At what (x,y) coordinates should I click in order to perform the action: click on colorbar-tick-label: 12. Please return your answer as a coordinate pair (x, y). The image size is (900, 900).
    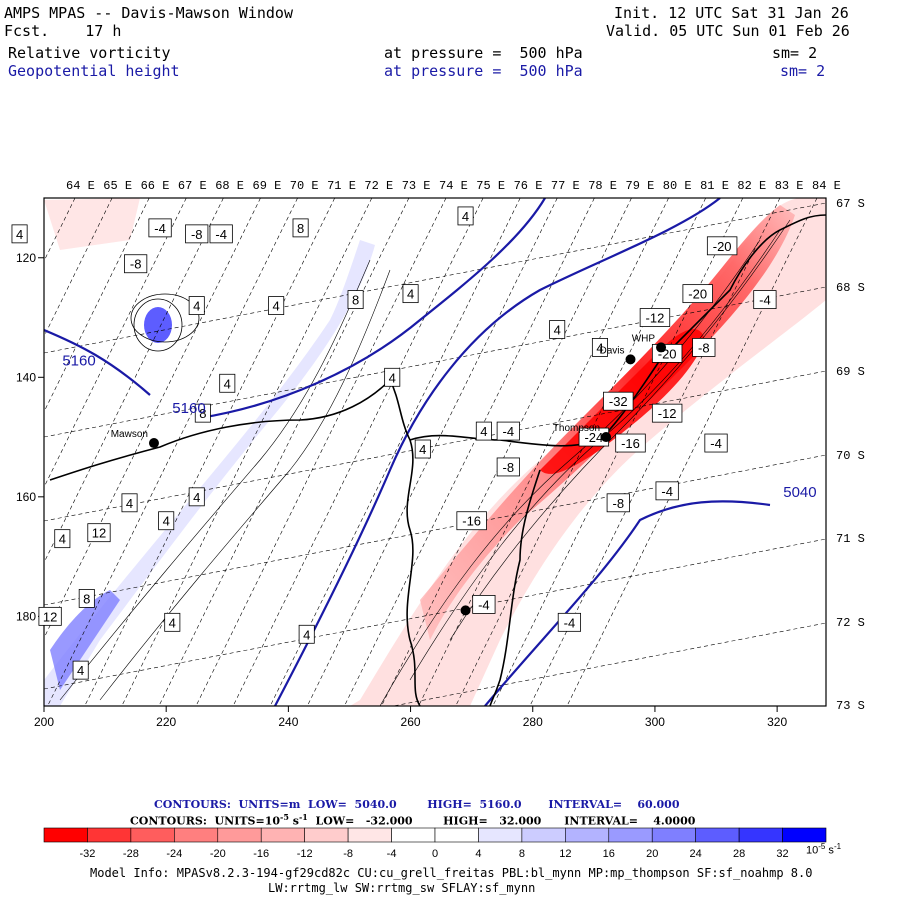
    Looking at the image, I should click on (565, 854).